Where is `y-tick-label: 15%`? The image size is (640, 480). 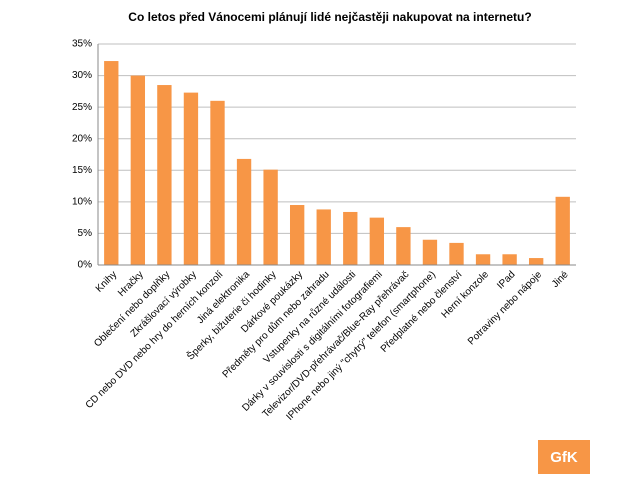
y-tick-label: 15% is located at coordinates (82, 170).